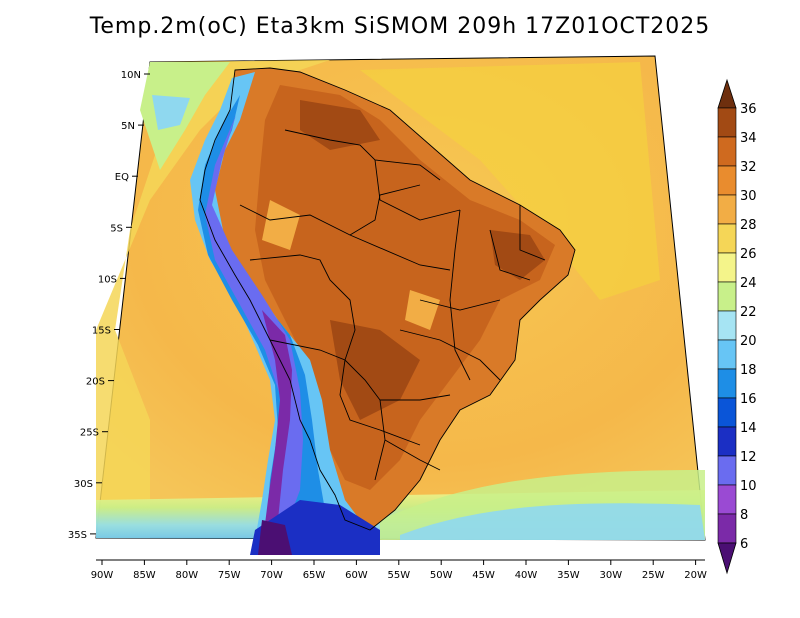 The image size is (800, 618). I want to click on colorbar-label: 26, so click(748, 254).